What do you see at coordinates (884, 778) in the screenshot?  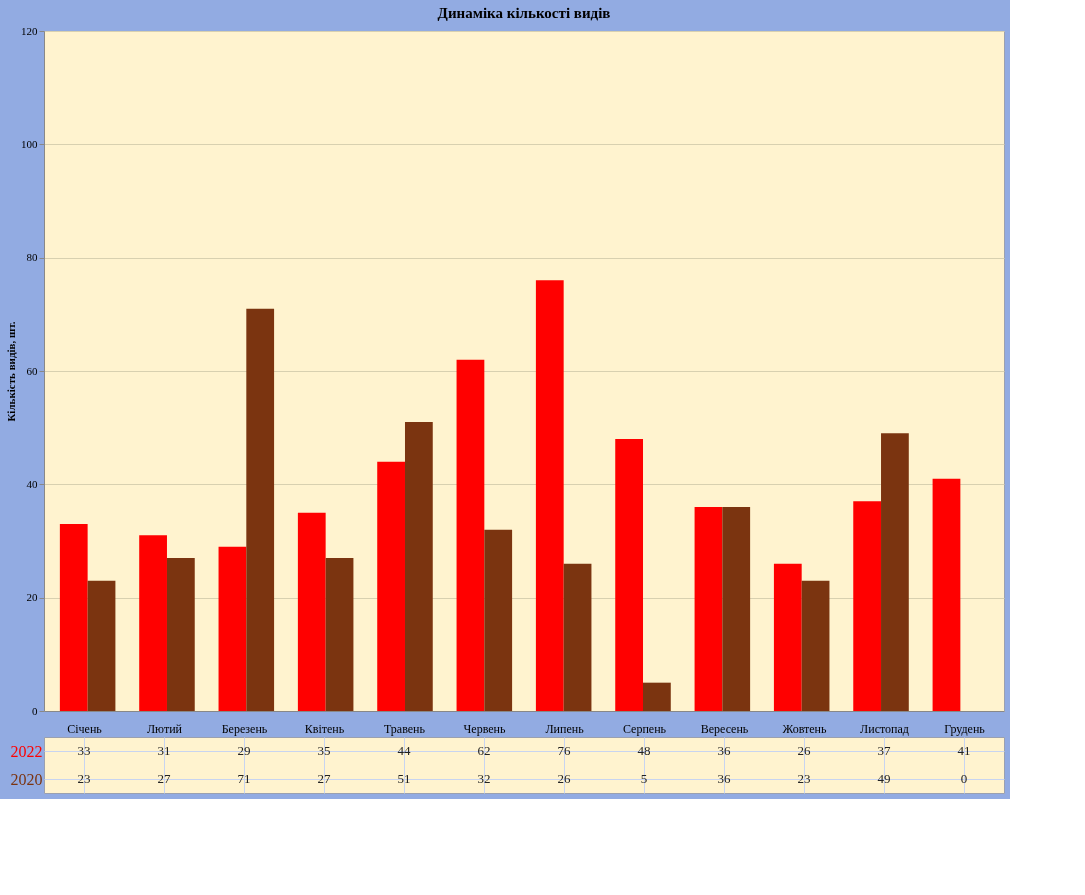 I see `data-label: 49` at bounding box center [884, 778].